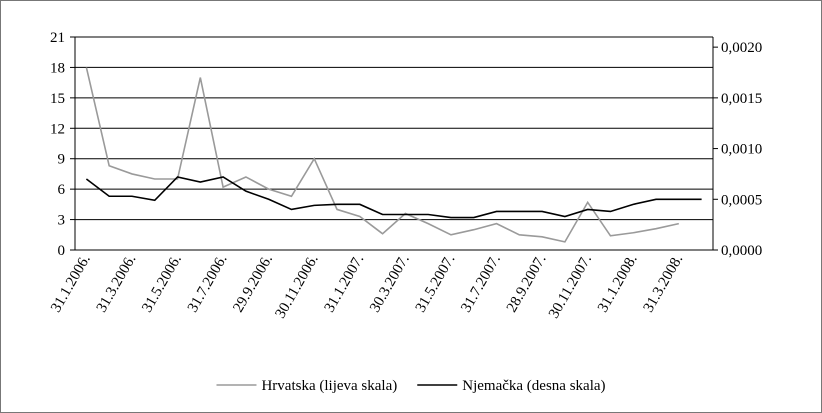 This screenshot has width=822, height=413. I want to click on y-tick-label: 3, so click(62, 221).